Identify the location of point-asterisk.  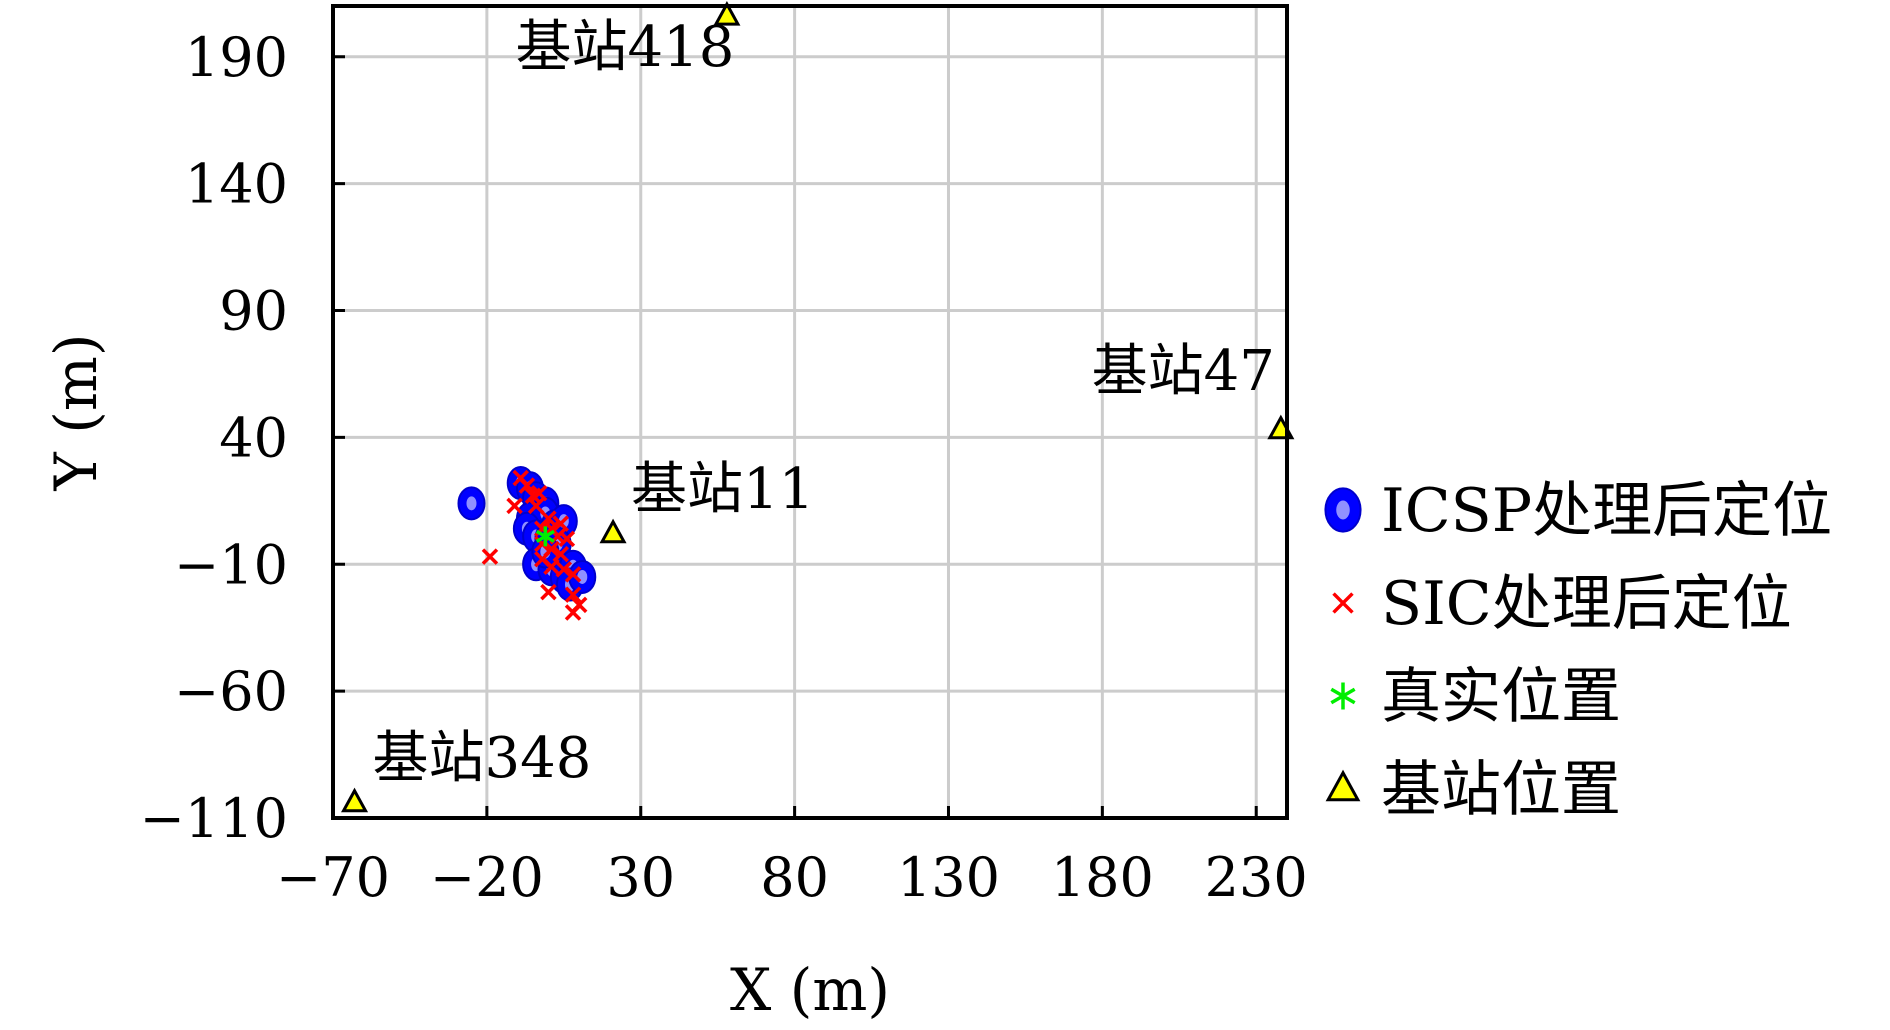
(545, 536).